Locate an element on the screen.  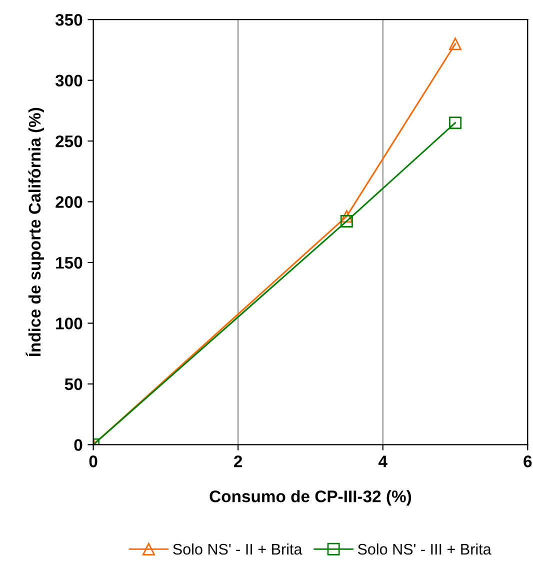
x-tick-label: 4 is located at coordinates (383, 462).